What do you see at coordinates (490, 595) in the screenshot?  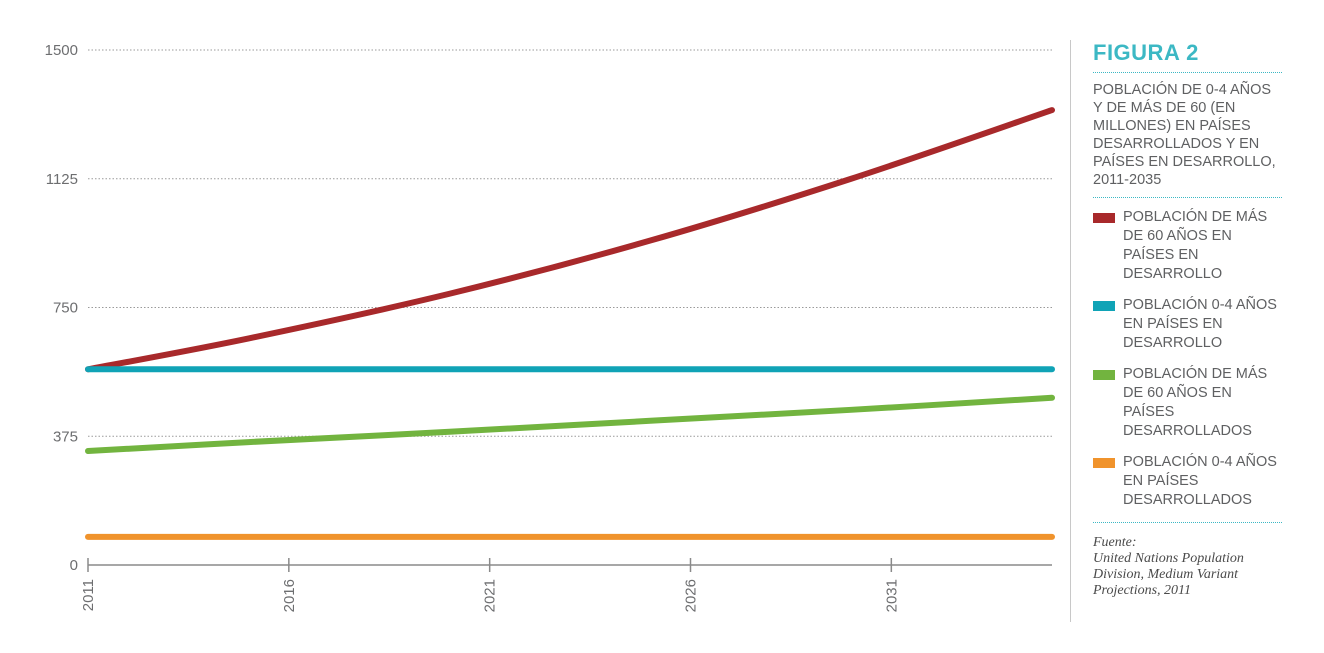 I see `x-tick-label: 2021` at bounding box center [490, 595].